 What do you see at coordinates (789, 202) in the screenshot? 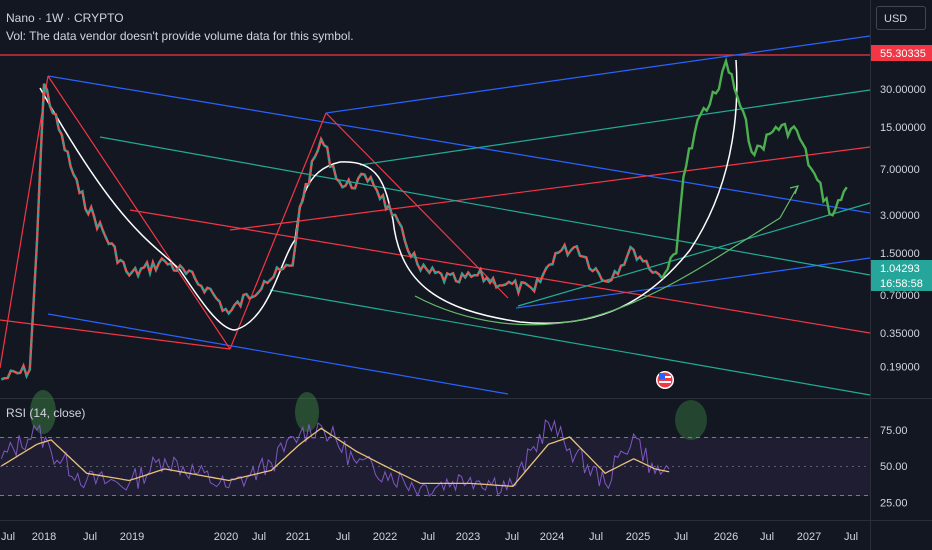
I see `projection-arrow-line` at bounding box center [789, 202].